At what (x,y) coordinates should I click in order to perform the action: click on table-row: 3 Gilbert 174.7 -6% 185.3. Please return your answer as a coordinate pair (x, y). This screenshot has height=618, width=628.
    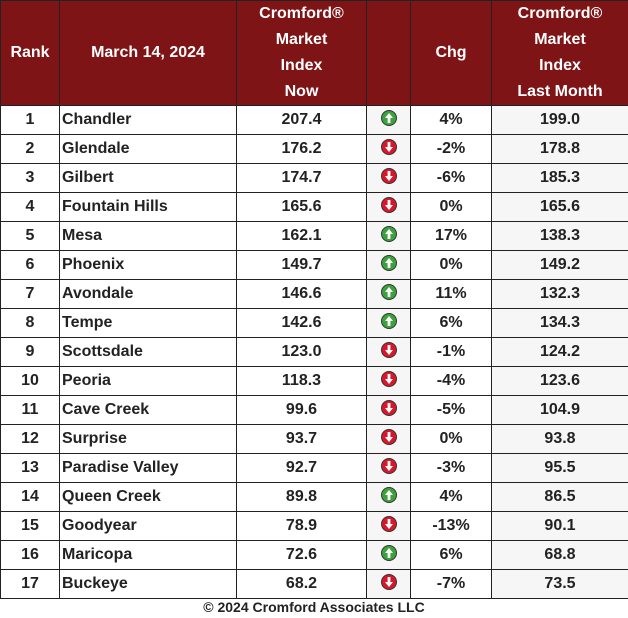
    Looking at the image, I should click on (314, 178).